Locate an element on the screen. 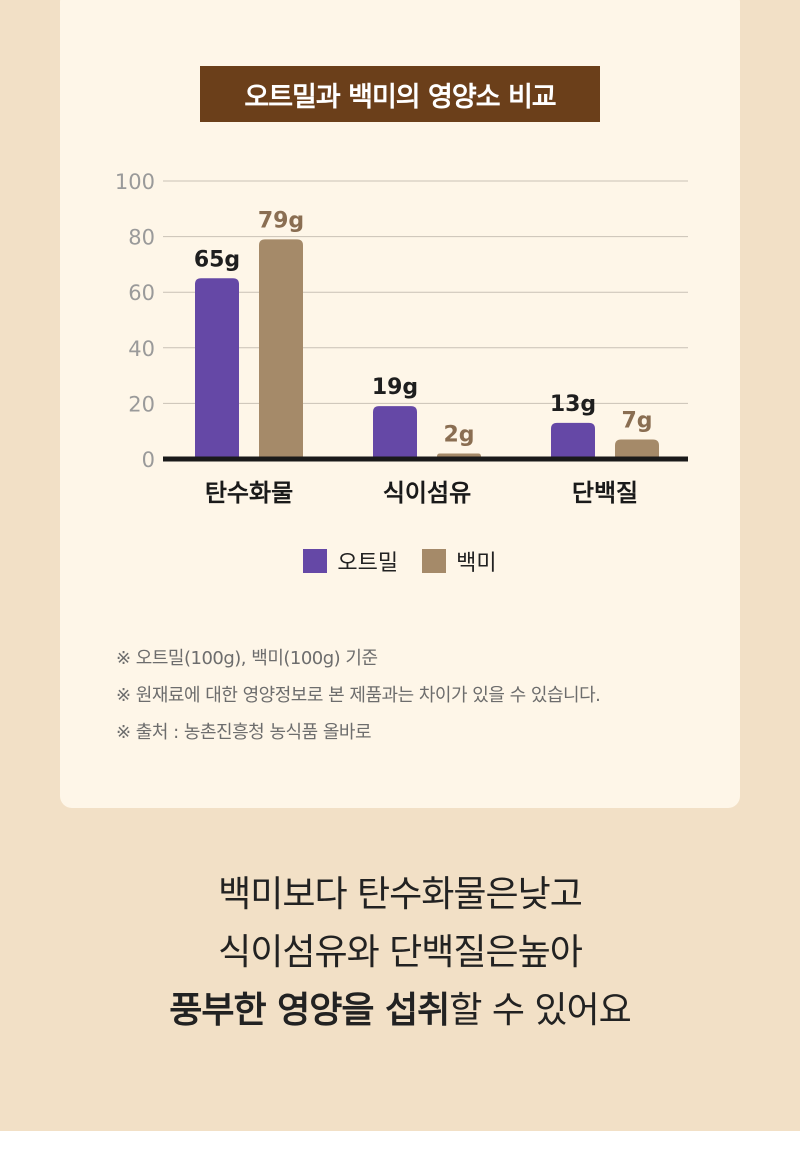  chart-legend: 오트밀 백미 is located at coordinates (400, 561).